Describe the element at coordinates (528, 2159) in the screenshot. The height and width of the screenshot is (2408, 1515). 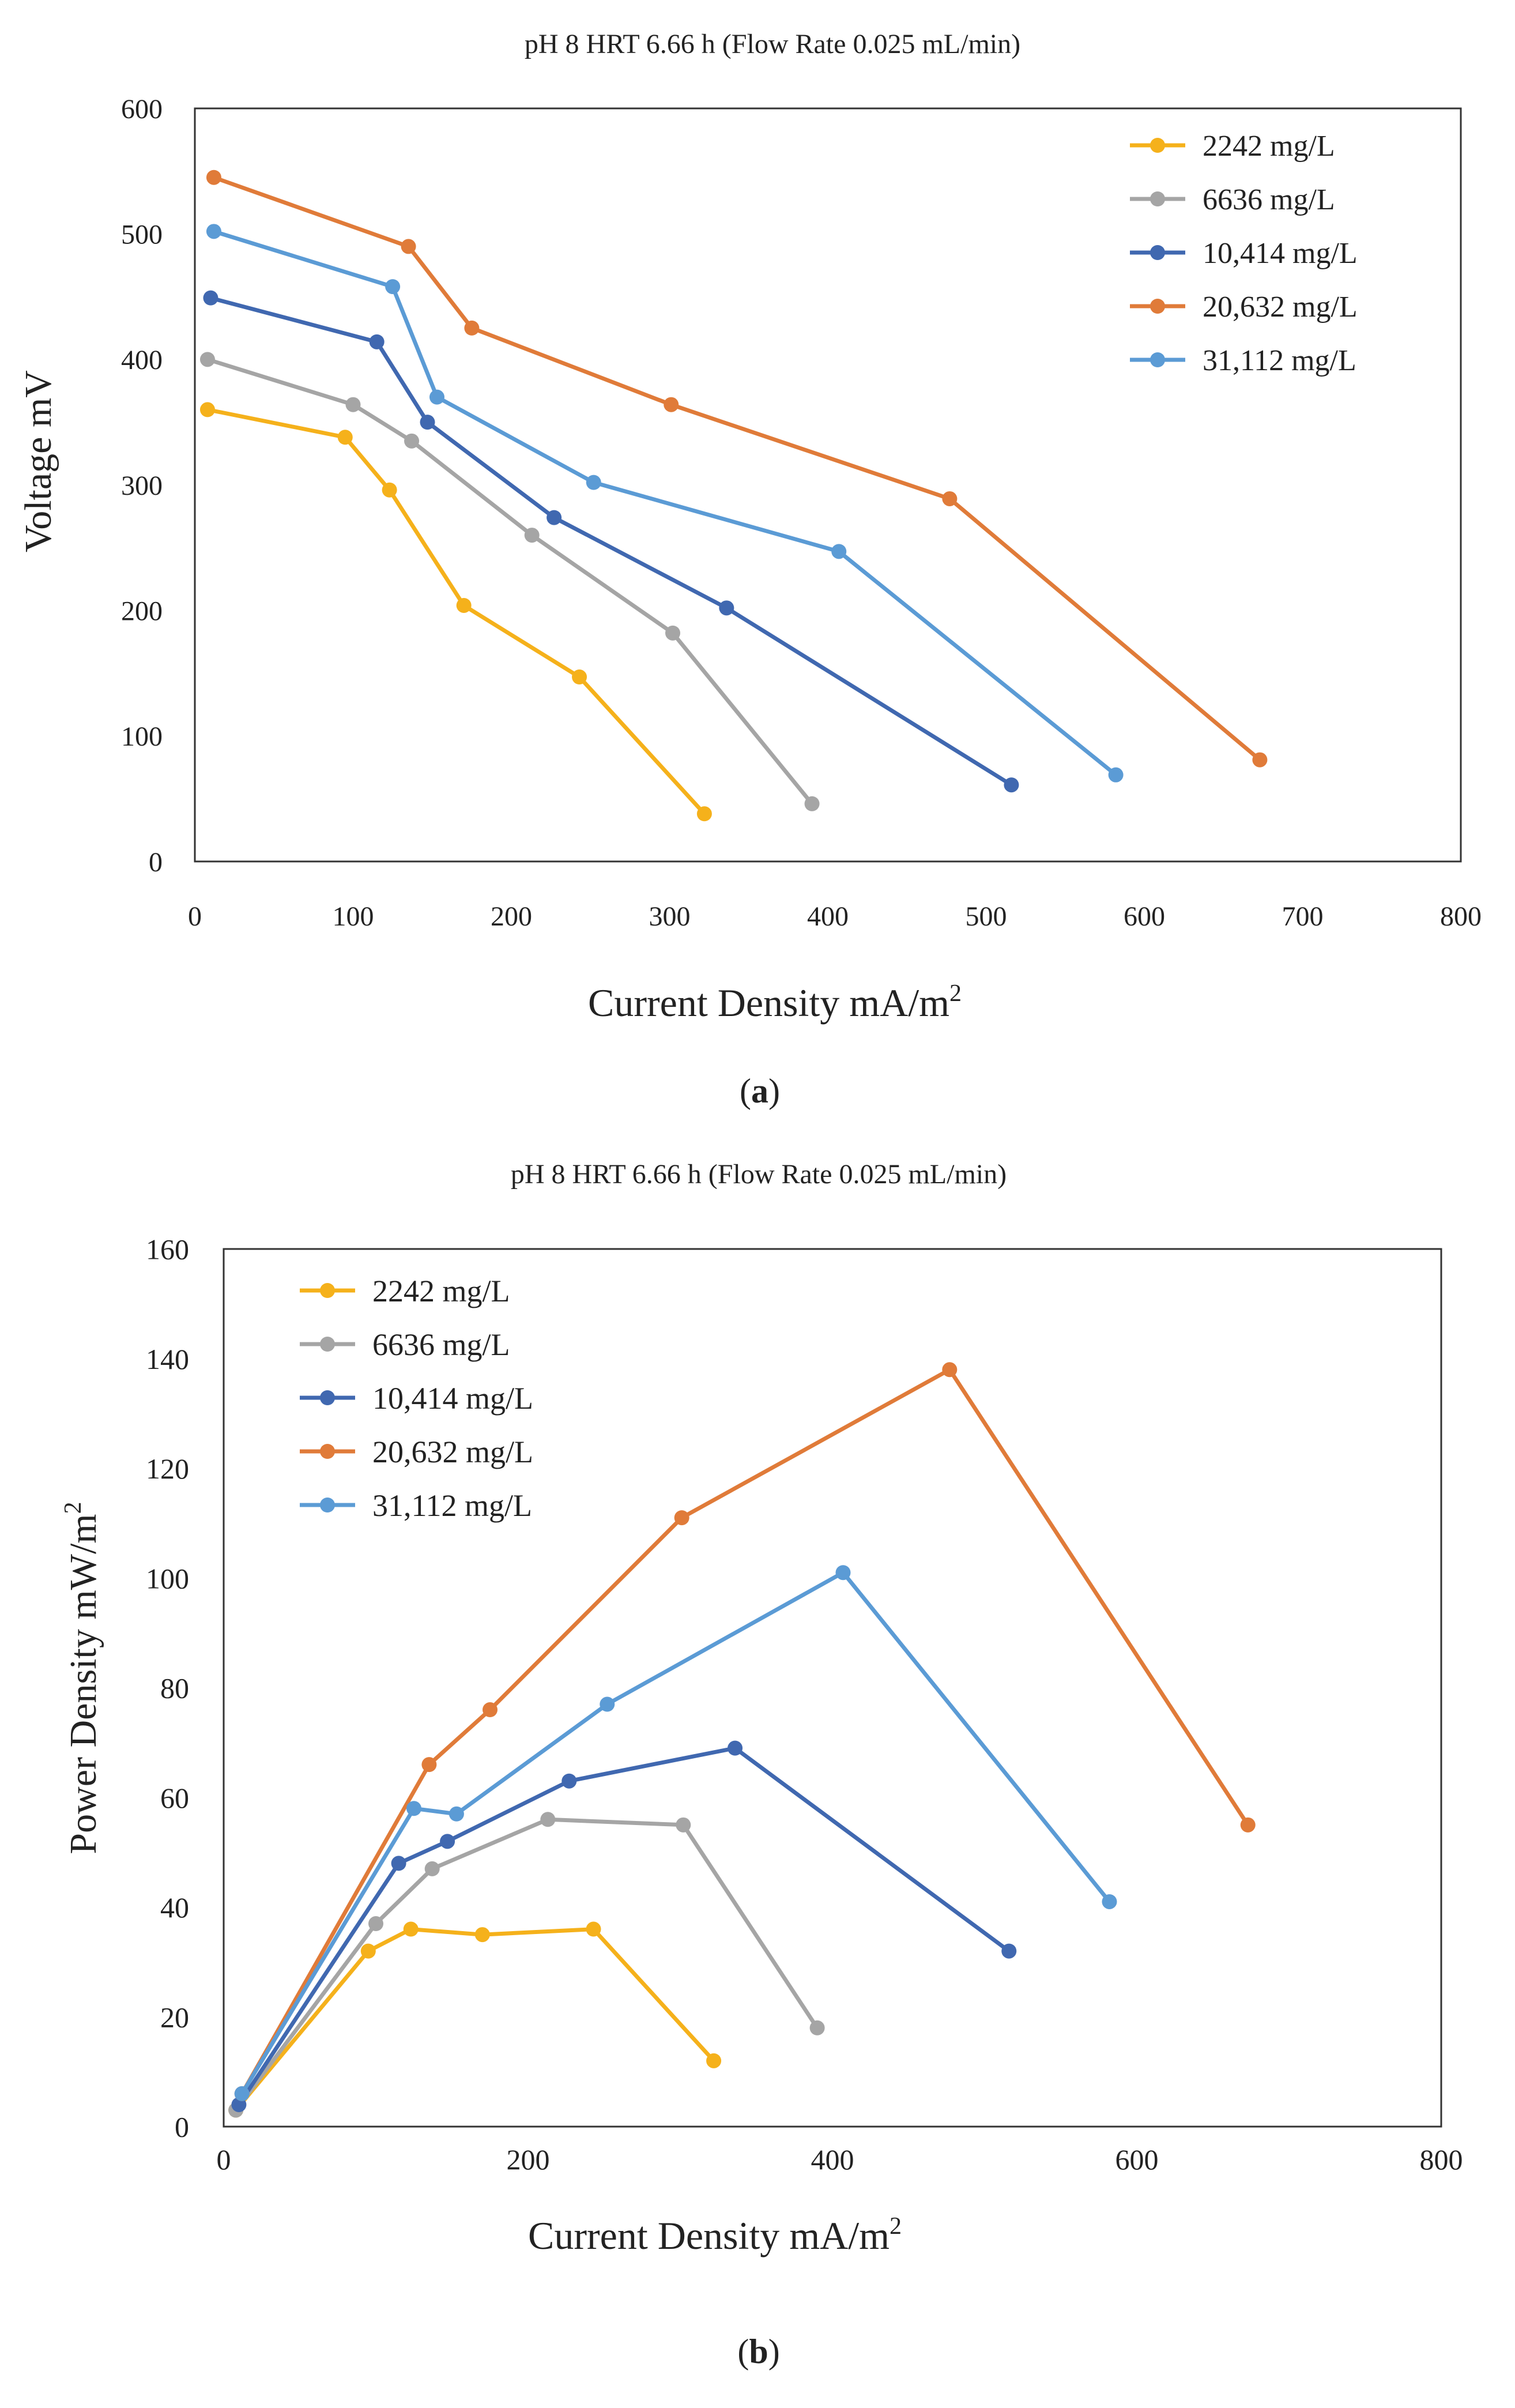
I see `panel-b-x-tick-label: 200` at that location.